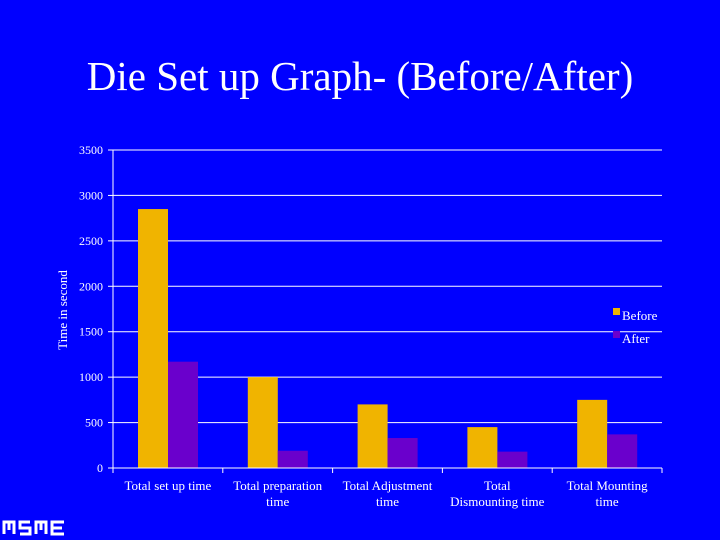 The image size is (720, 540). I want to click on x-tick-label: Total Adjustment, so click(388, 485).